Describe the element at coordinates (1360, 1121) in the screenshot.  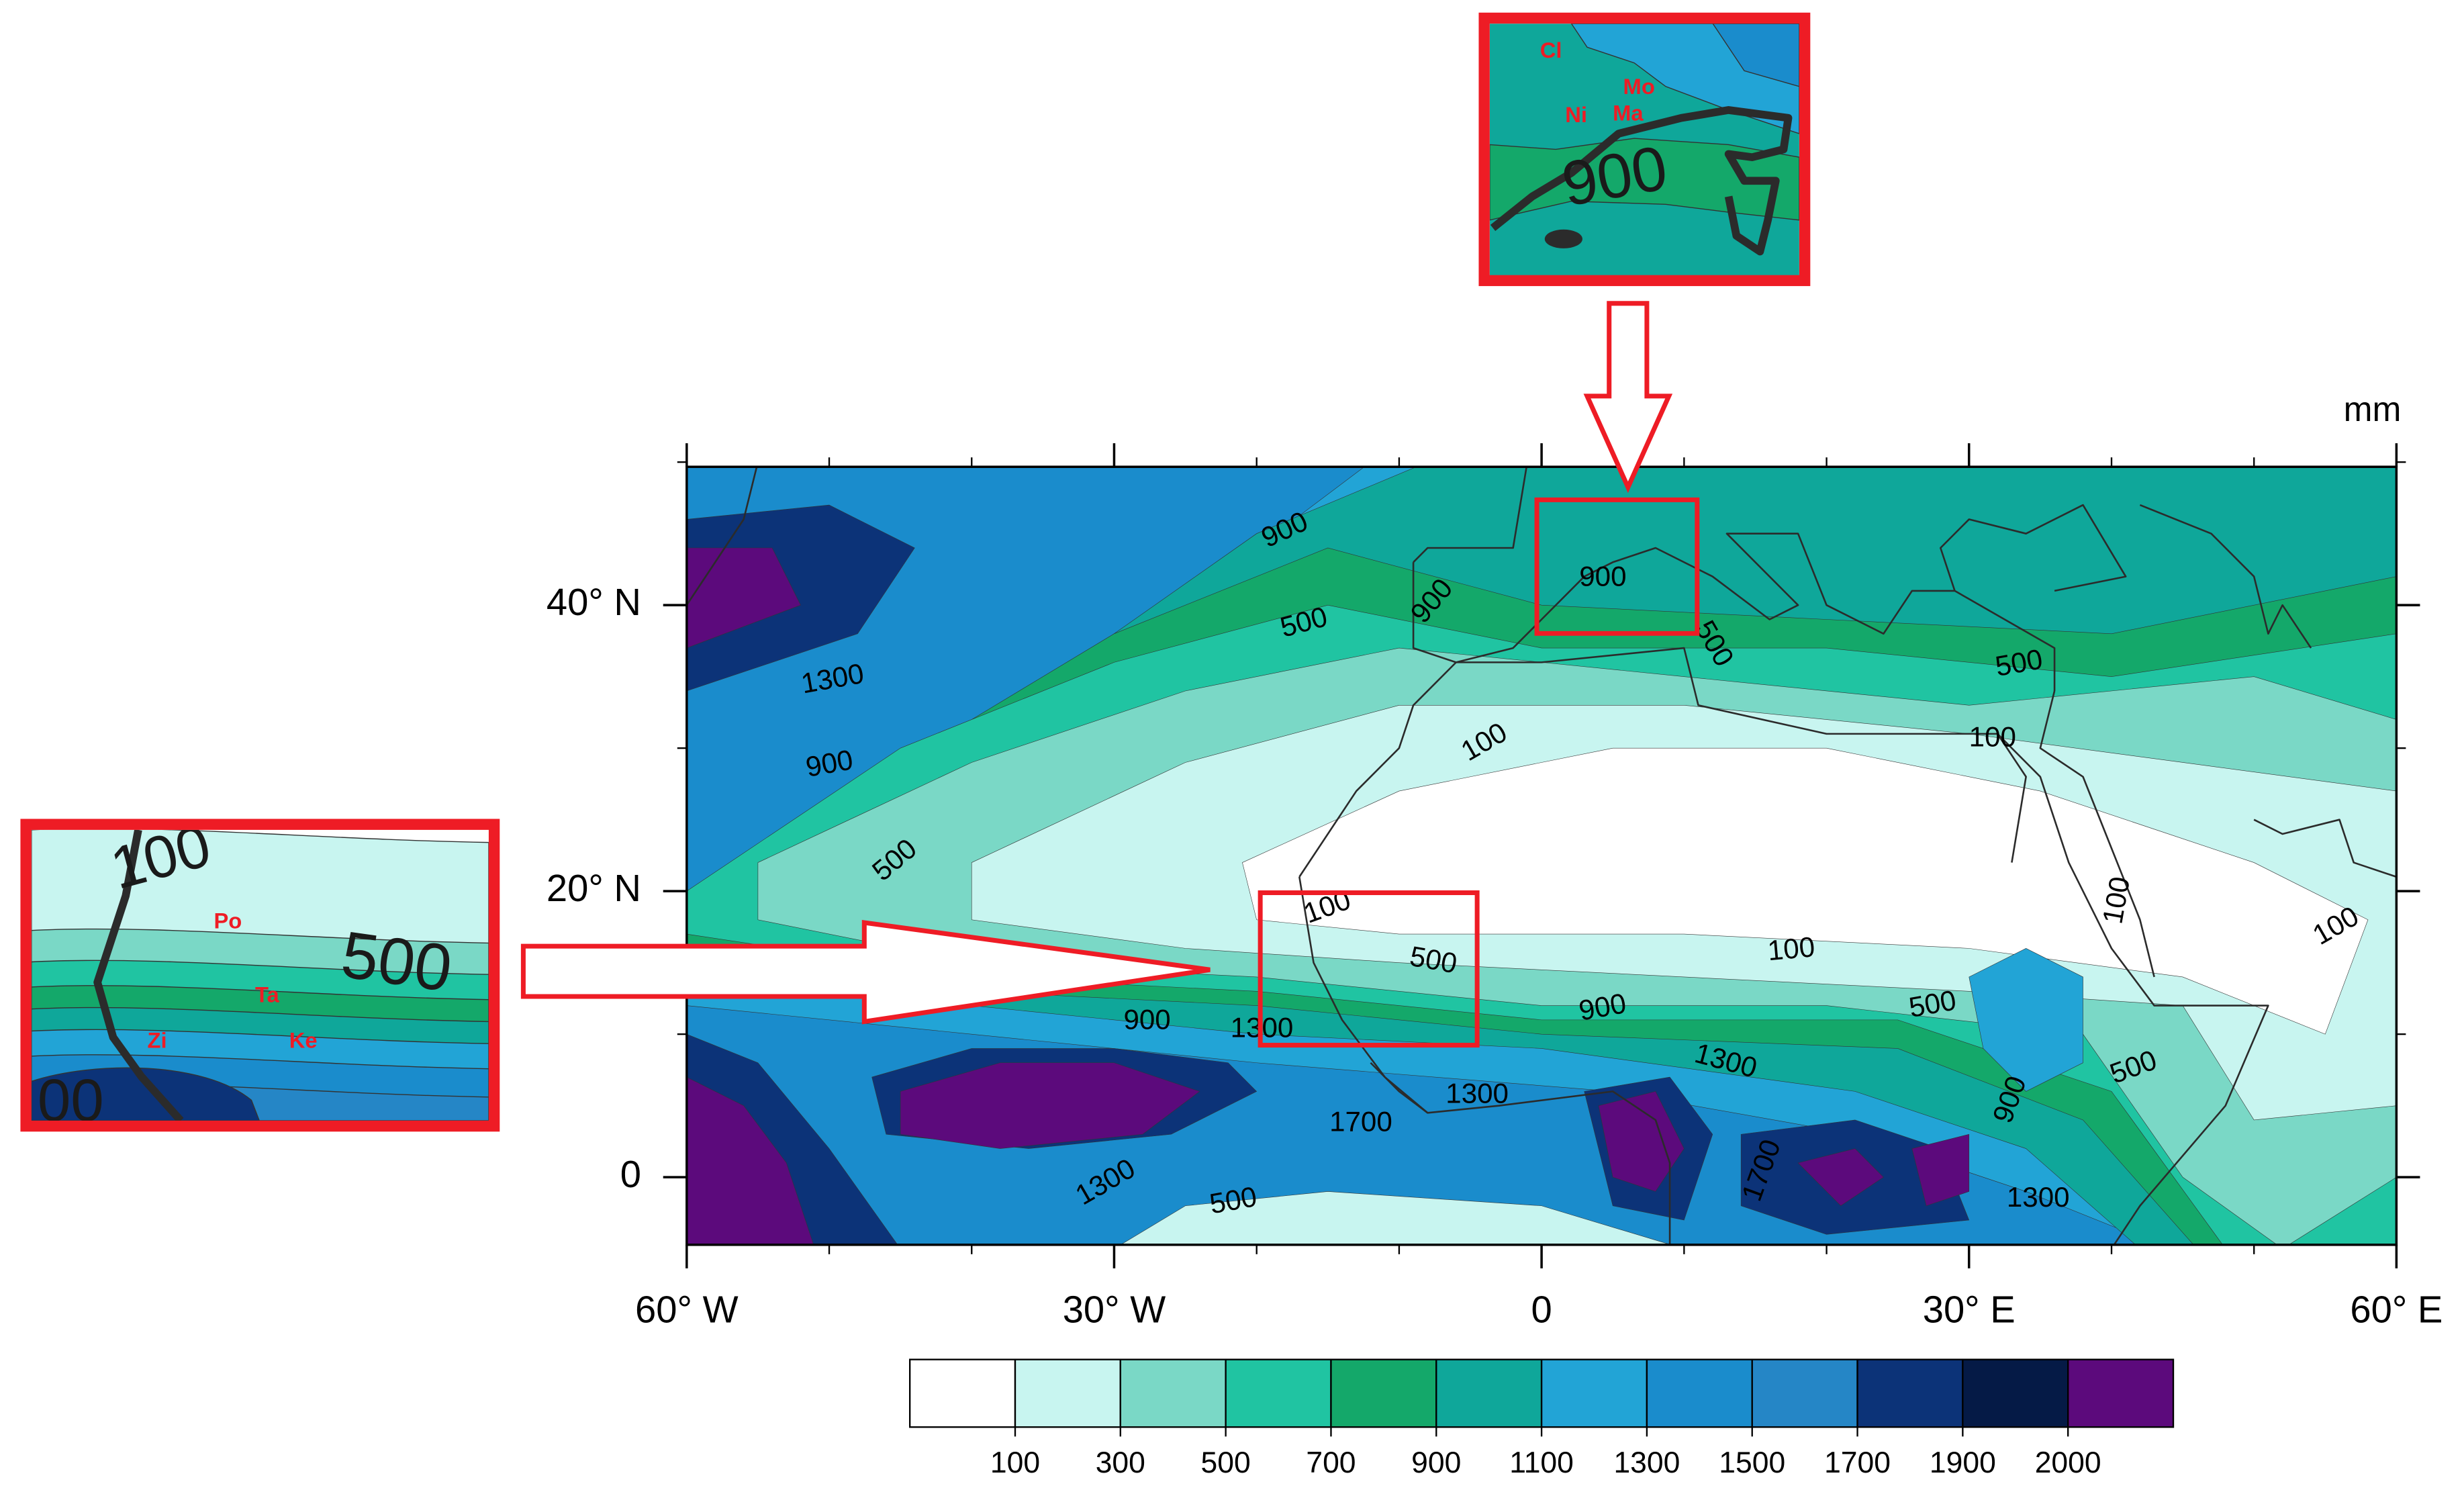
I see `contour-label: 1700` at that location.